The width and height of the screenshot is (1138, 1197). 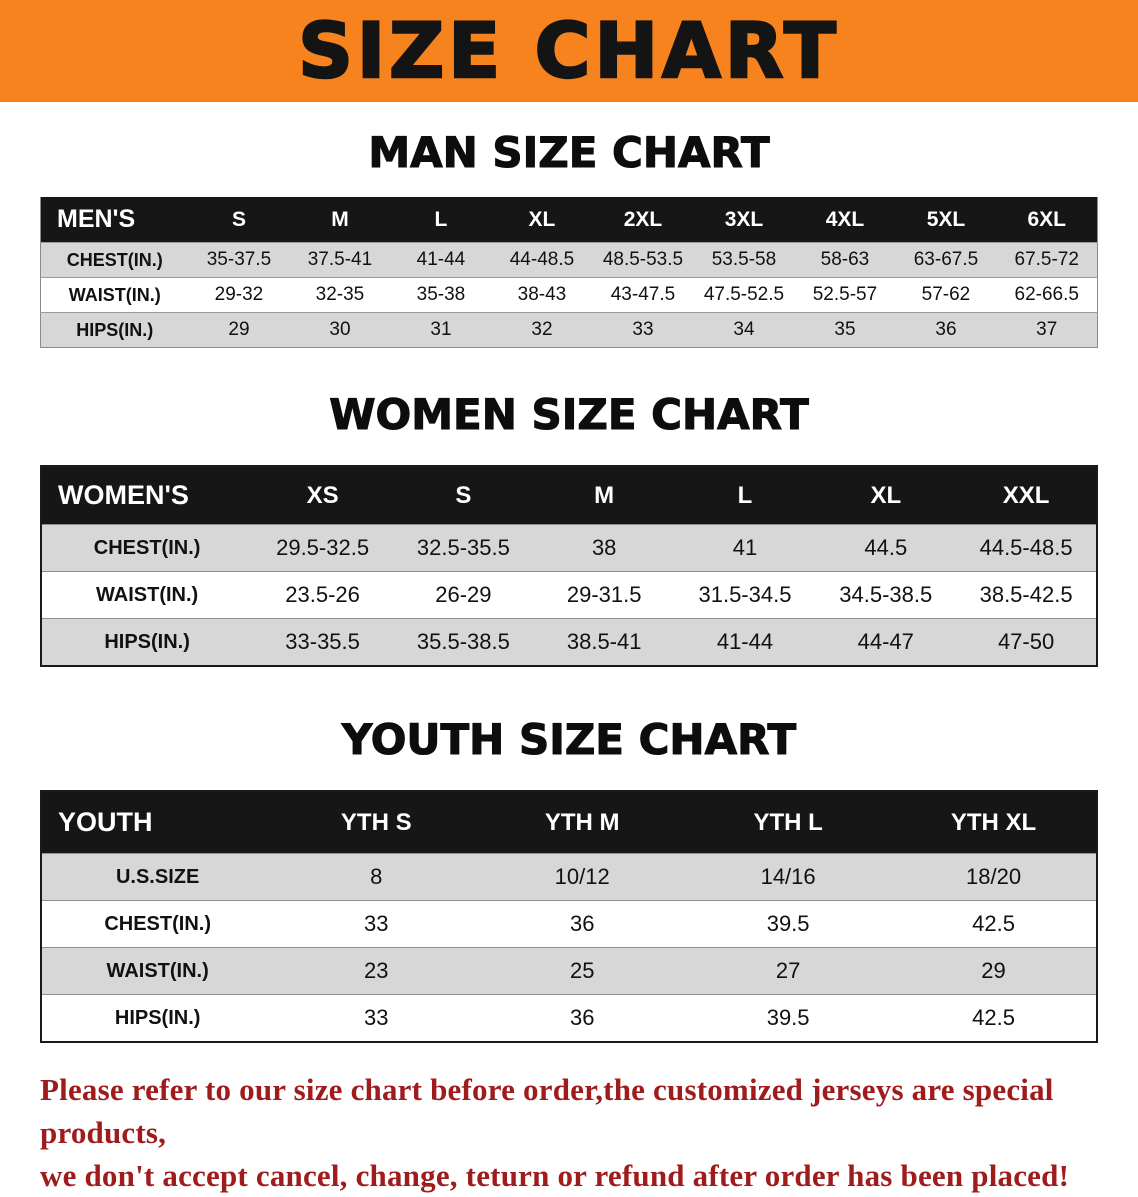 What do you see at coordinates (542, 259) in the screenshot?
I see `value-cell: 44-48.5` at bounding box center [542, 259].